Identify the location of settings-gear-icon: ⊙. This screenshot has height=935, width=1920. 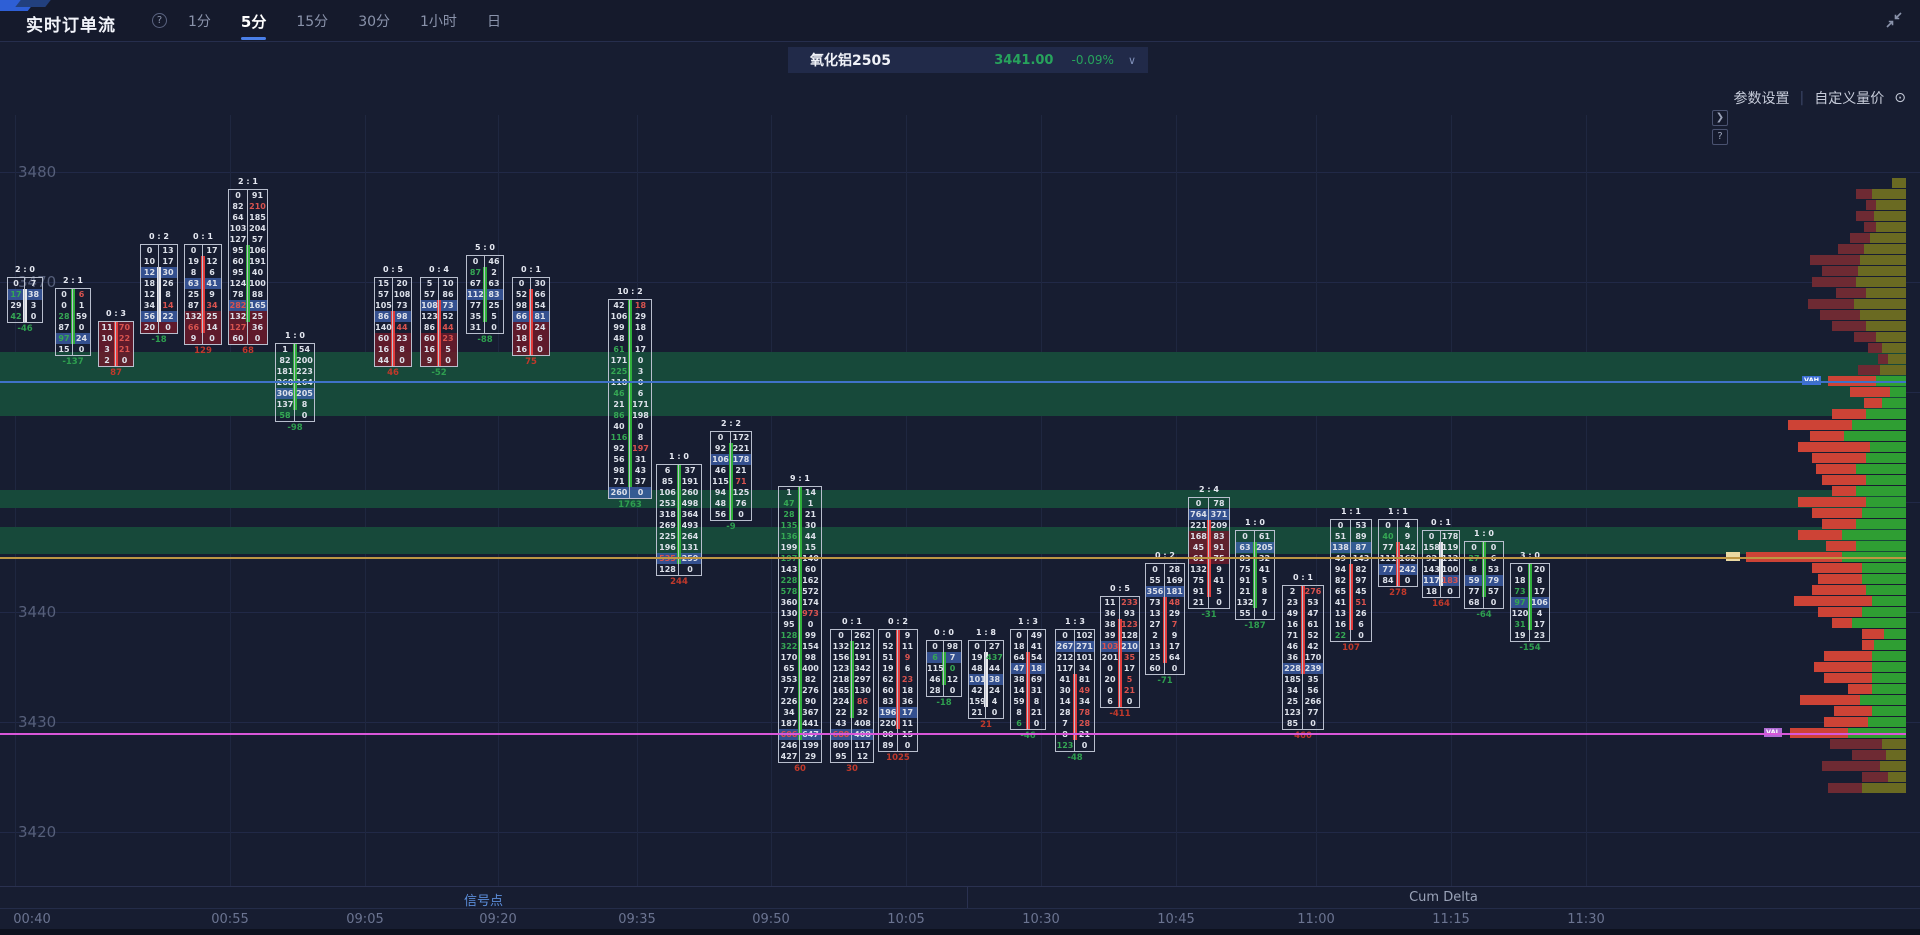
(1900, 98).